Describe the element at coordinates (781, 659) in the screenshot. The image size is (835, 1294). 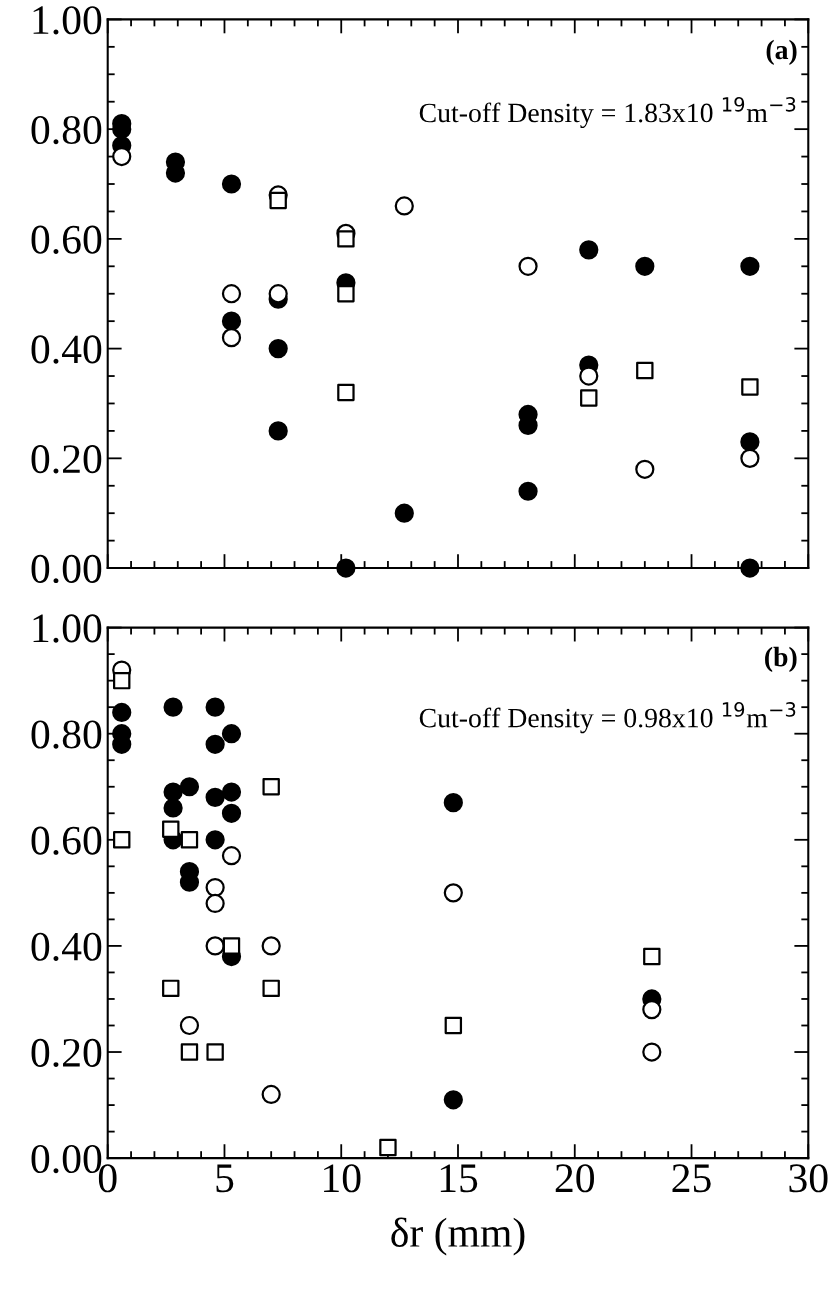
I see `annotation: (b)` at that location.